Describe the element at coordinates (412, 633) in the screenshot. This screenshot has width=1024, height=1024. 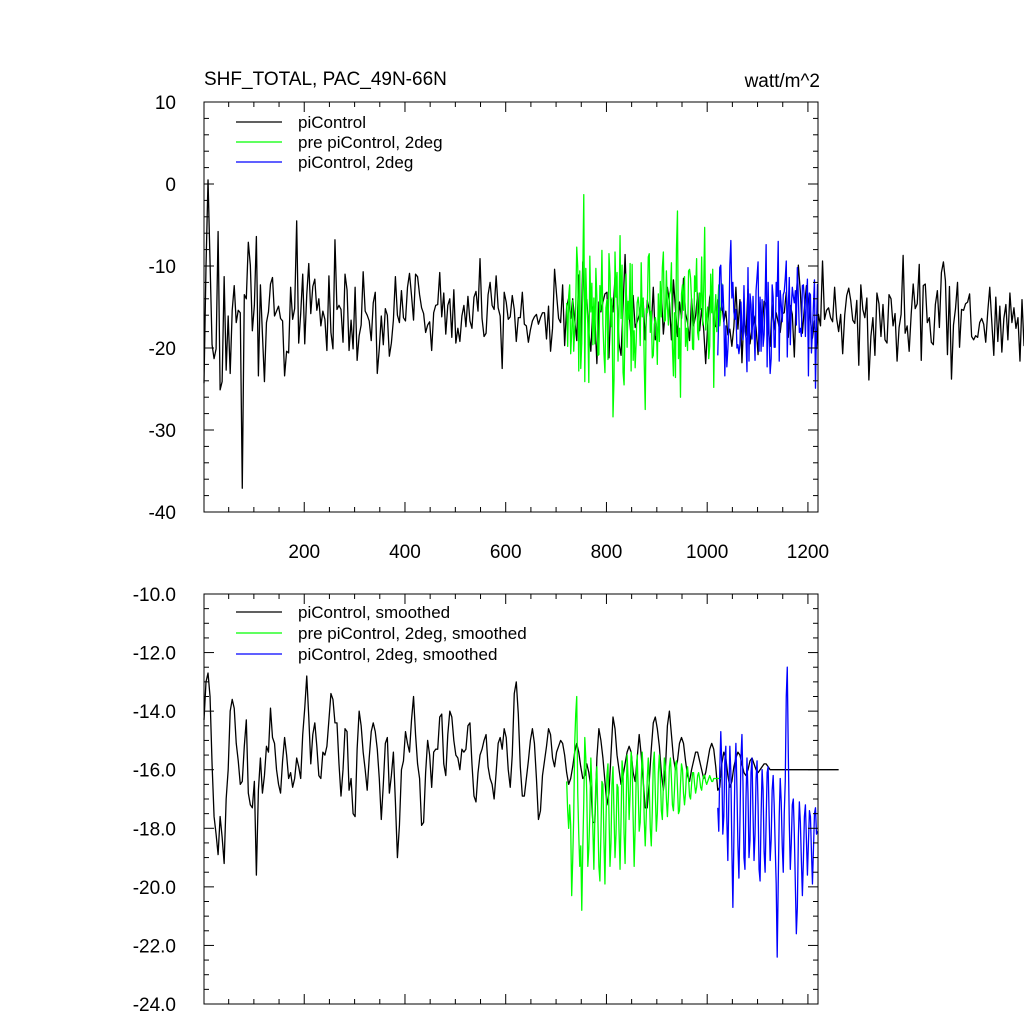
I see `legend-label: pre piControl, 2deg, smoothed` at that location.